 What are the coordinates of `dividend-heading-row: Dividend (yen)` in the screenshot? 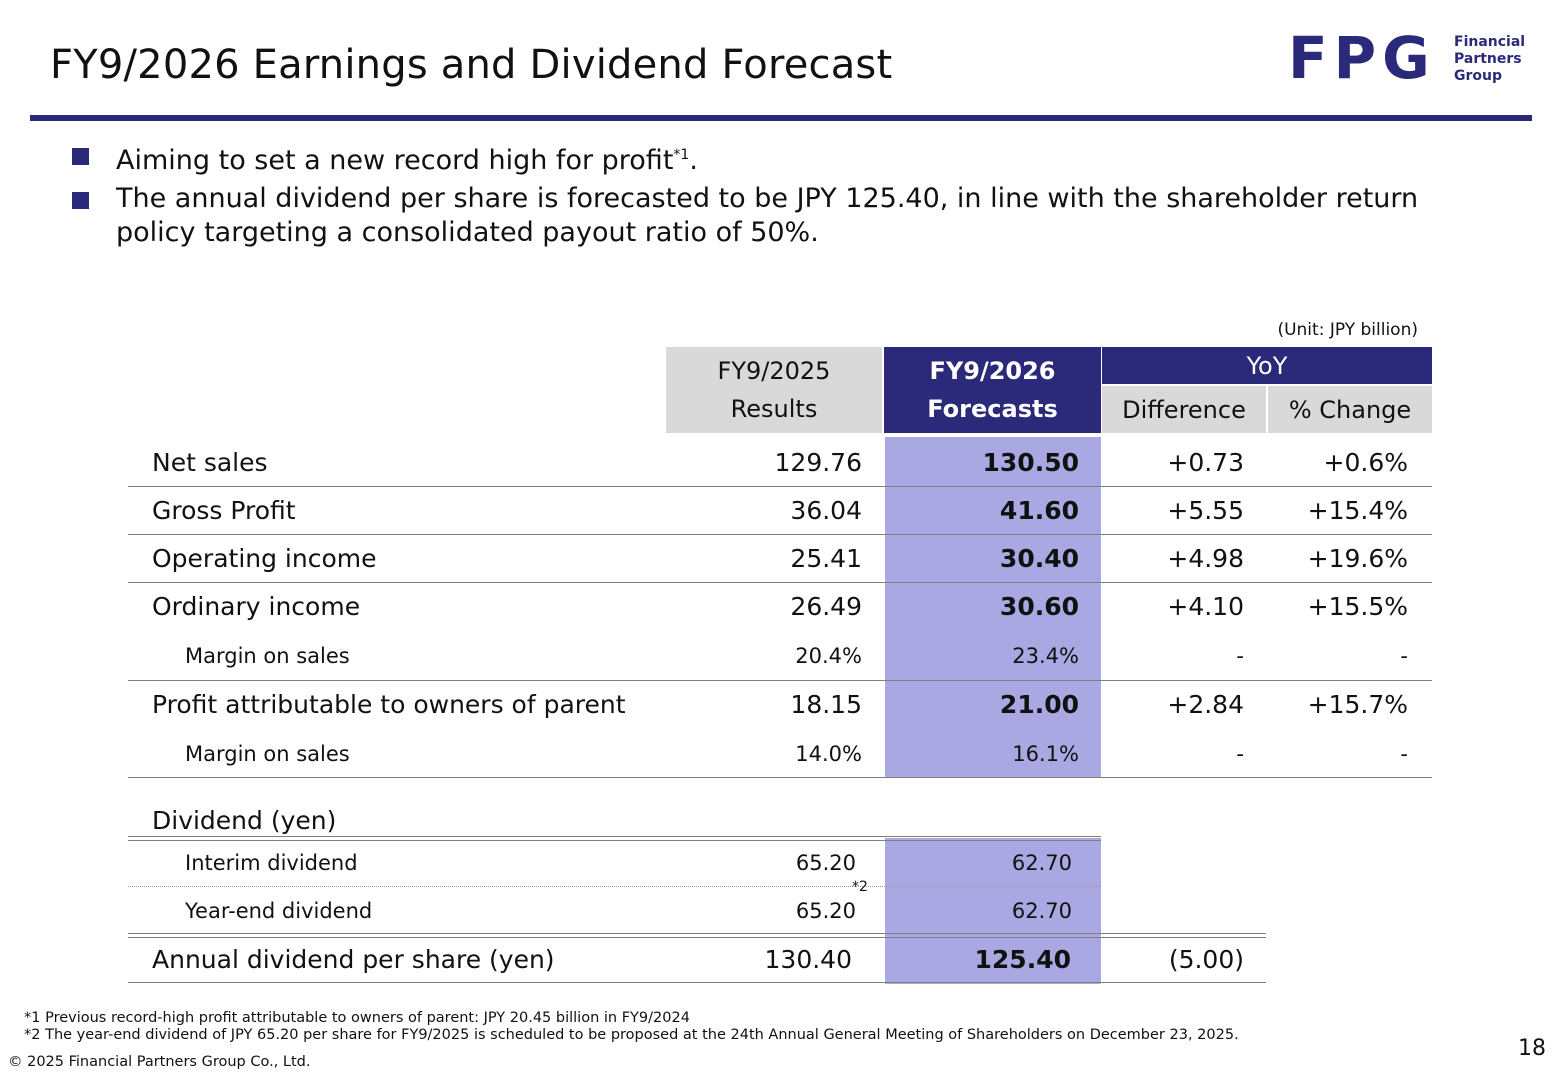 It's located at (780, 821).